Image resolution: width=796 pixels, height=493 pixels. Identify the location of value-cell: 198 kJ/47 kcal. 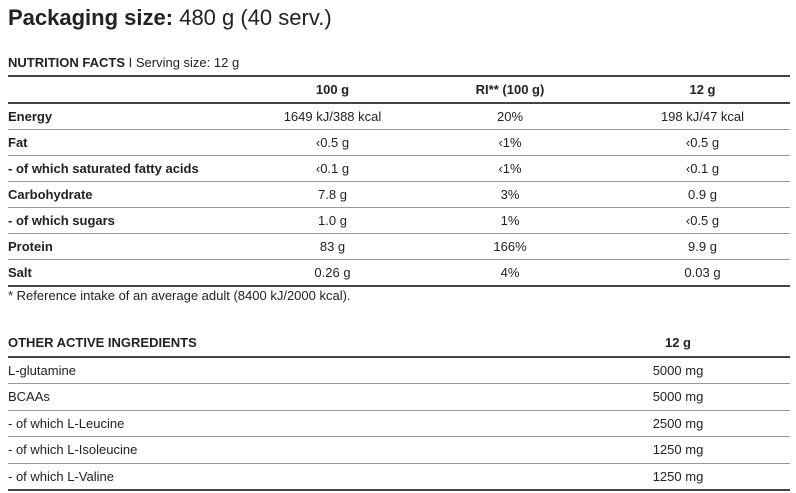
(702, 116).